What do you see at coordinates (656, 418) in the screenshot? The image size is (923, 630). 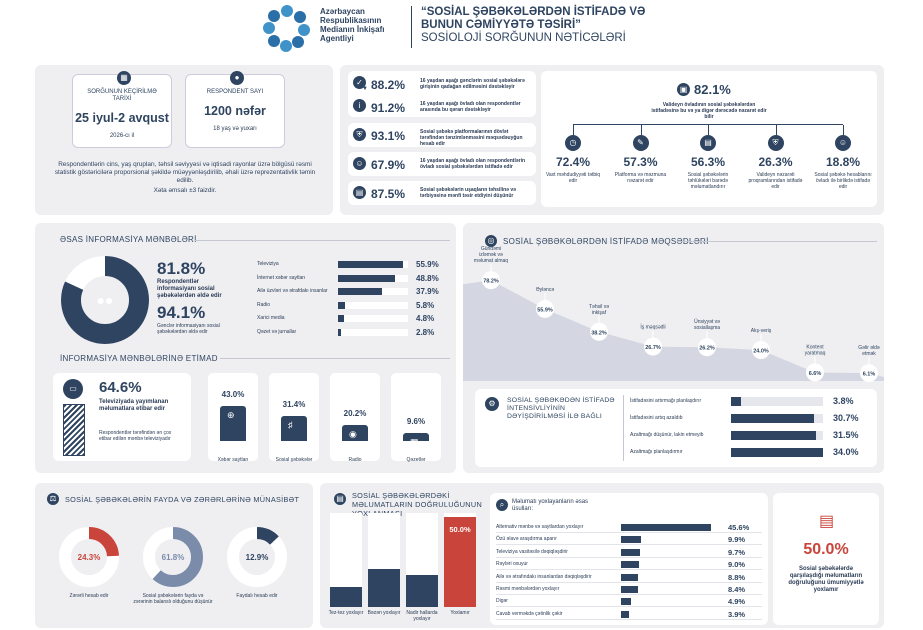 I see `intensity-label: İstifadəsini artıq azaldıb` at bounding box center [656, 418].